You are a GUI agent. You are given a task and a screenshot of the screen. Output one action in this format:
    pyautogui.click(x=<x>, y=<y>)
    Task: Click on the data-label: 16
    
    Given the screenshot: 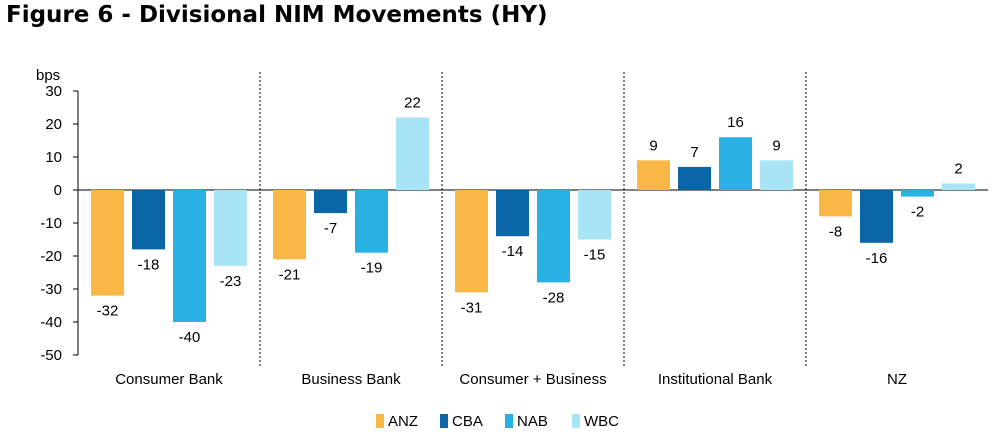 What is the action you would take?
    pyautogui.click(x=735, y=122)
    